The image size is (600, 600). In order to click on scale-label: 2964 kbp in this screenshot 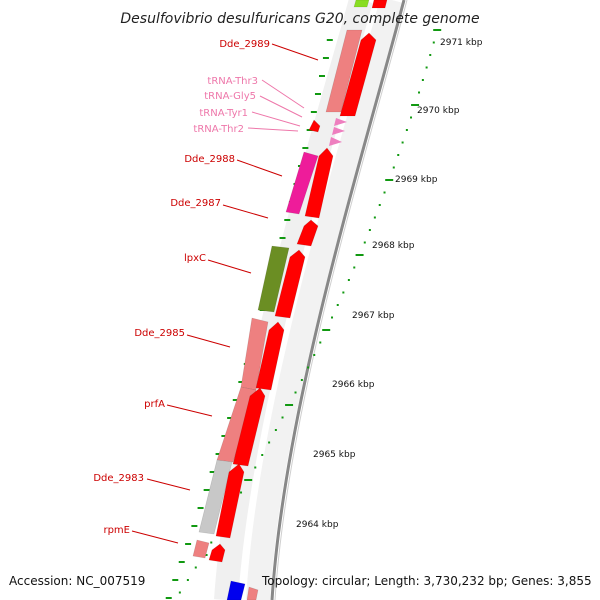, I will do `click(317, 525)`.